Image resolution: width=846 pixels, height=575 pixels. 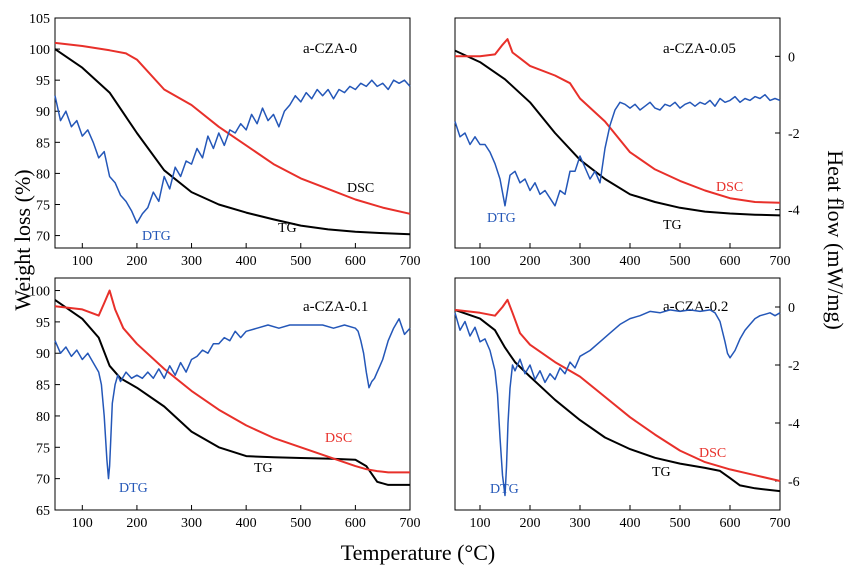 What do you see at coordinates (695, 307) in the screenshot?
I see `panel-title: a-CZA-0.2` at bounding box center [695, 307].